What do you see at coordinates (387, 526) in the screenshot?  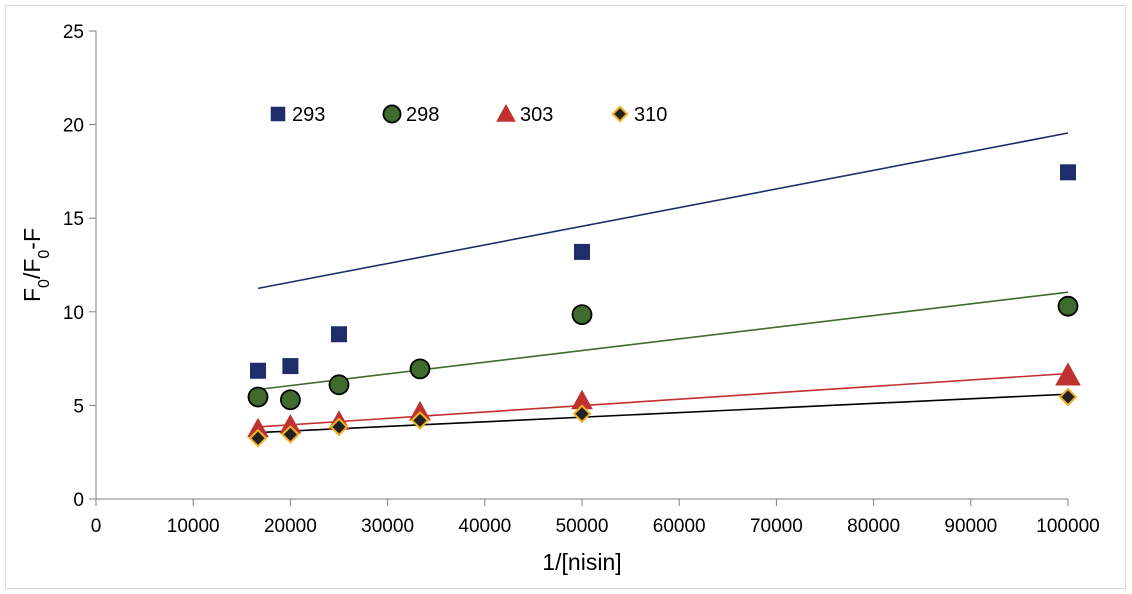 I see `x-tick-label: 30000` at bounding box center [387, 526].